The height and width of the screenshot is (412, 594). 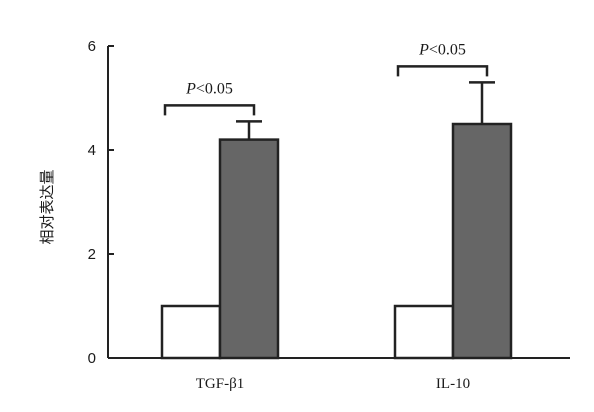 I want to click on y-tick-label: 6, so click(x=92, y=46).